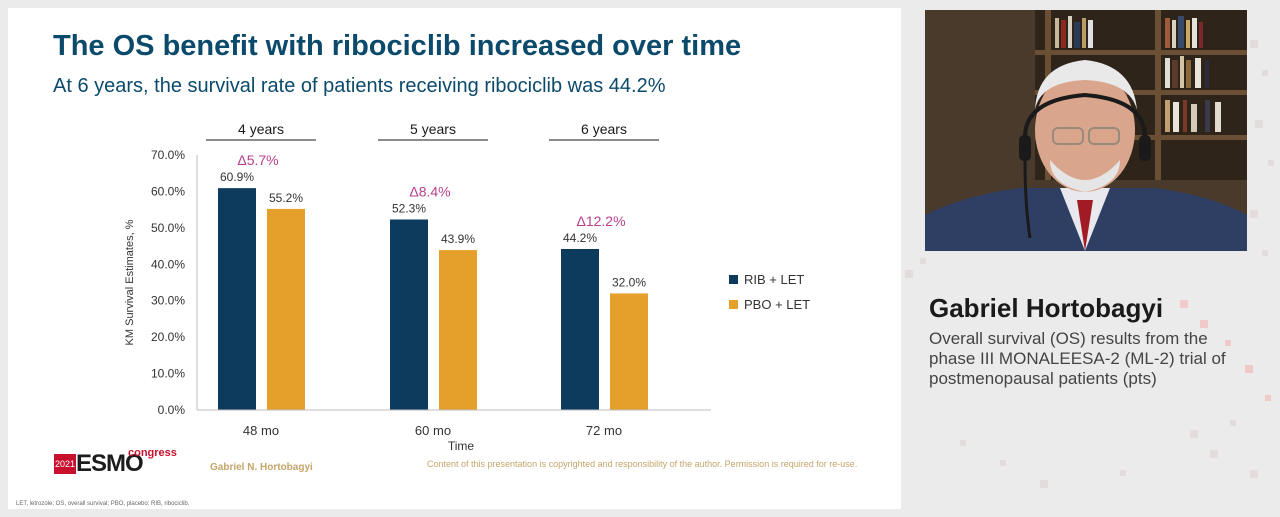 Image resolution: width=1280 pixels, height=517 pixels. Describe the element at coordinates (172, 410) in the screenshot. I see `y-tick-label: 0.0%` at that location.